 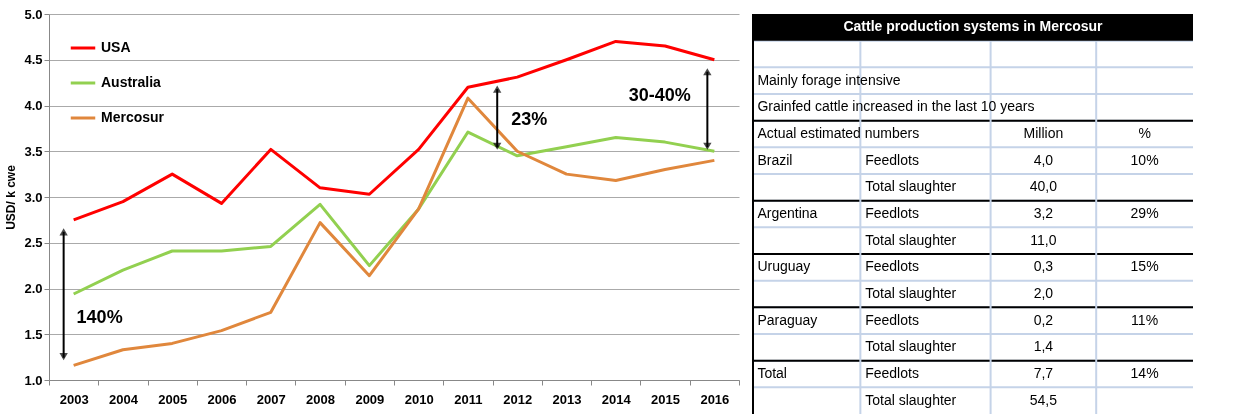 What do you see at coordinates (131, 82) in the screenshot?
I see `legend-label: Australia` at bounding box center [131, 82].